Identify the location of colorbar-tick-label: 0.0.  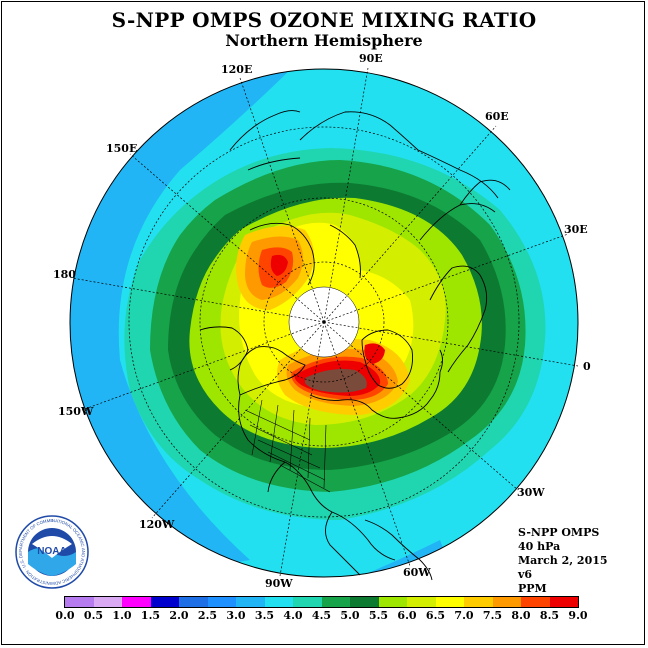
(65, 615).